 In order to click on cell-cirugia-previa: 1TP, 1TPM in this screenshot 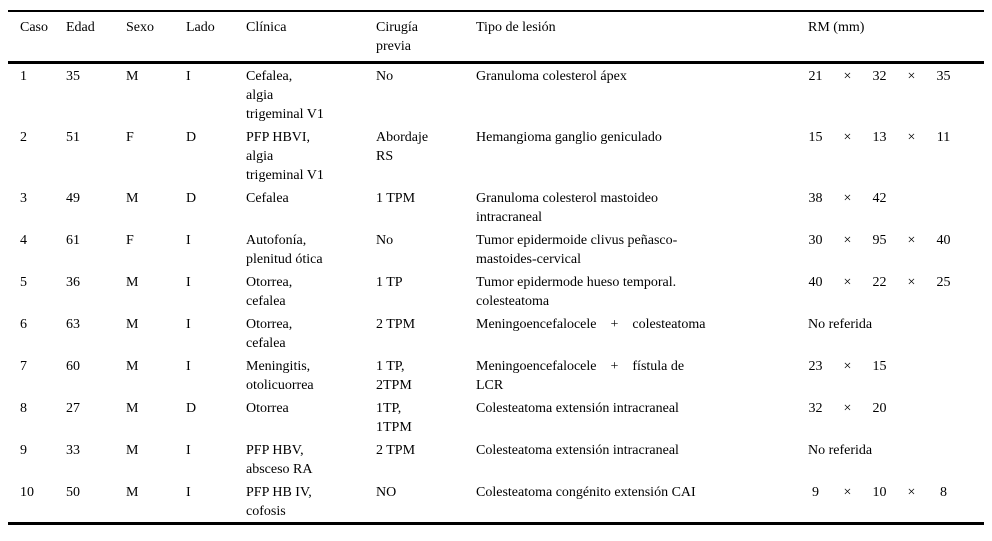, I will do `click(394, 418)`.